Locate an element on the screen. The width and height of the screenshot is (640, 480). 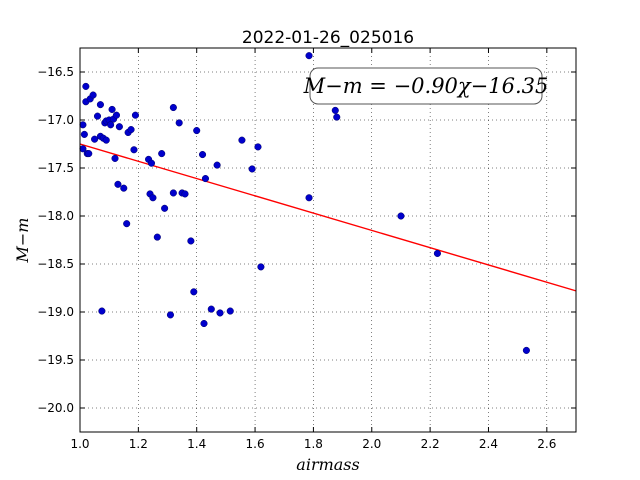
y-tick-label: −17.0 is located at coordinates (55, 120).